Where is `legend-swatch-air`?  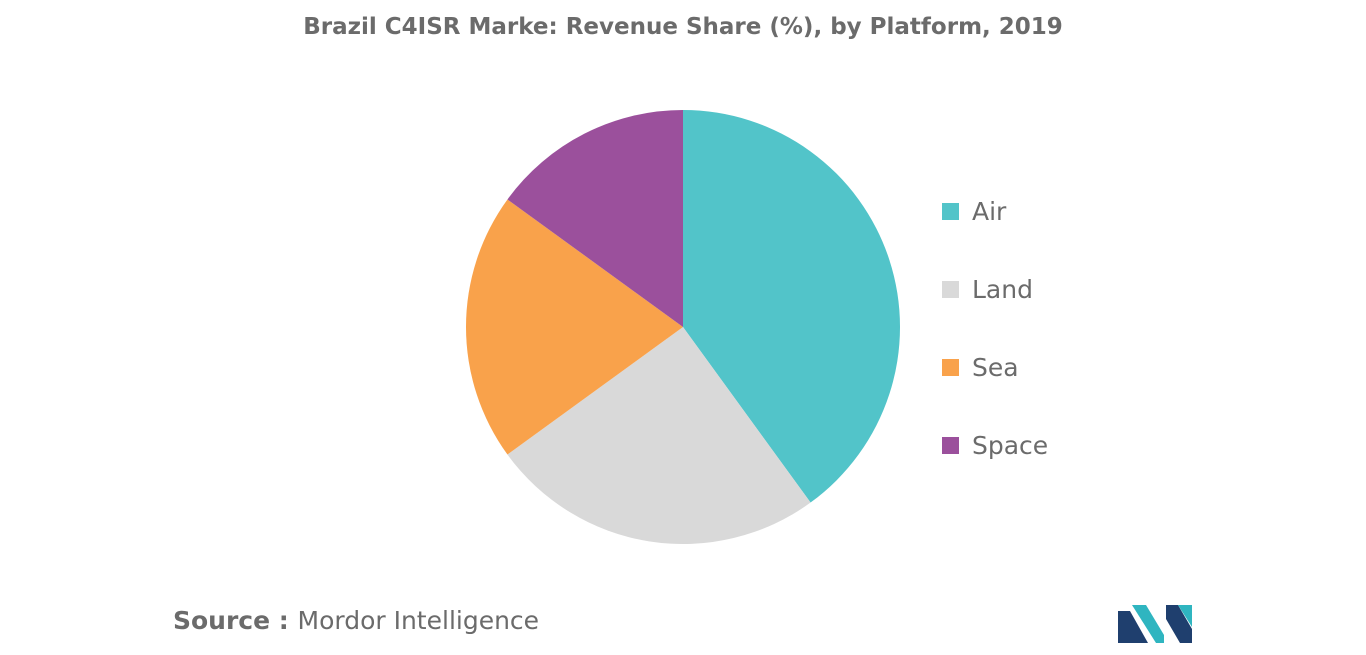
legend-swatch-air is located at coordinates (950, 211).